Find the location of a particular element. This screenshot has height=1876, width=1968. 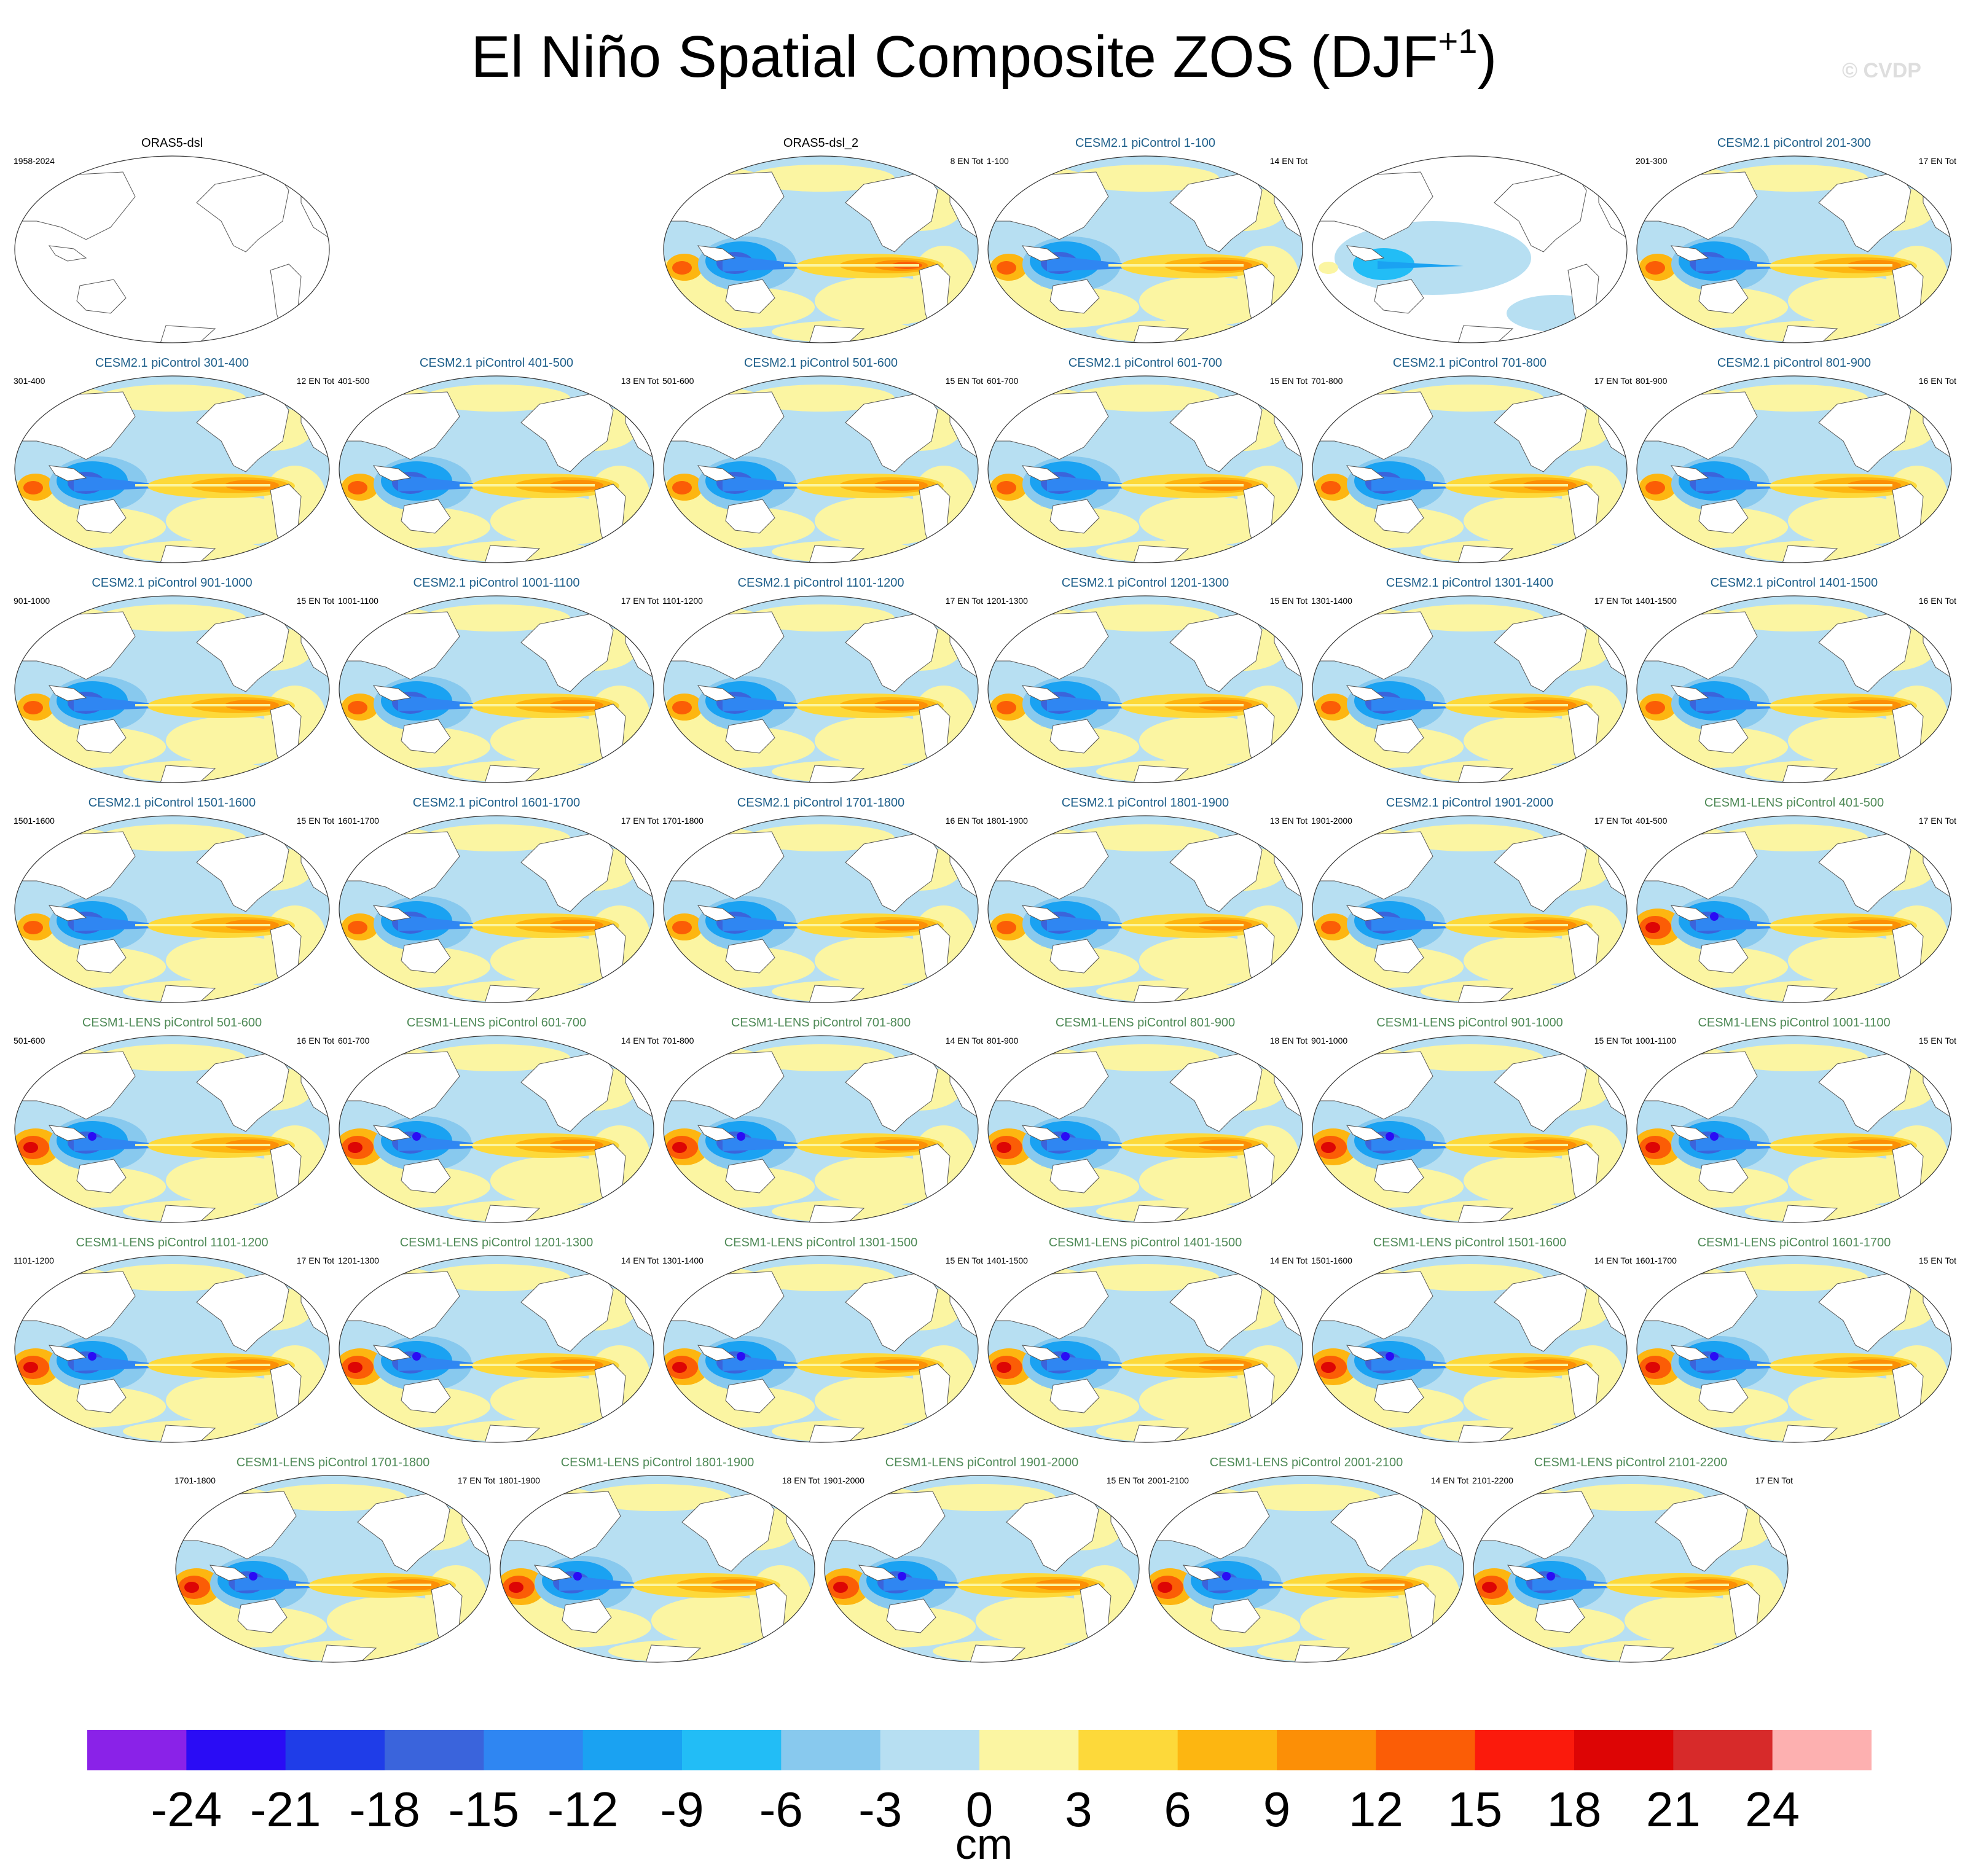

panel-years: 1401-1500 is located at coordinates (1656, 601).